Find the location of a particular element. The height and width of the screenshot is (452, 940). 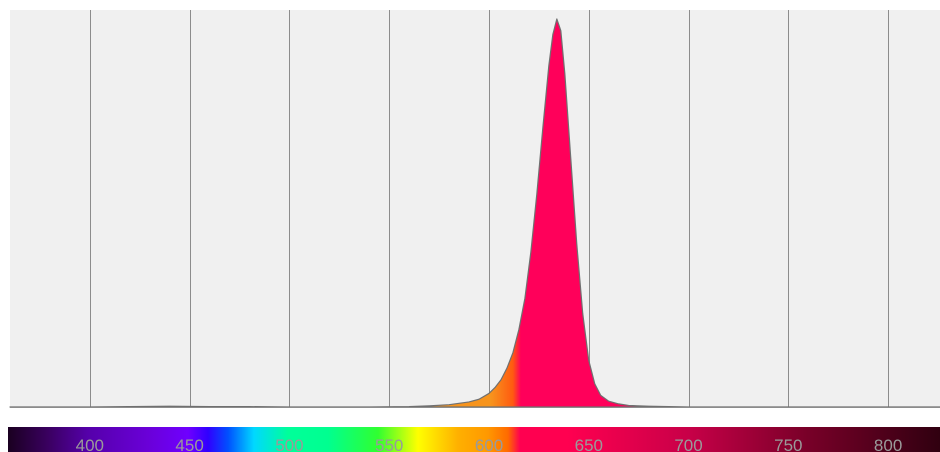

tick-label-450: 450 is located at coordinates (189, 444).